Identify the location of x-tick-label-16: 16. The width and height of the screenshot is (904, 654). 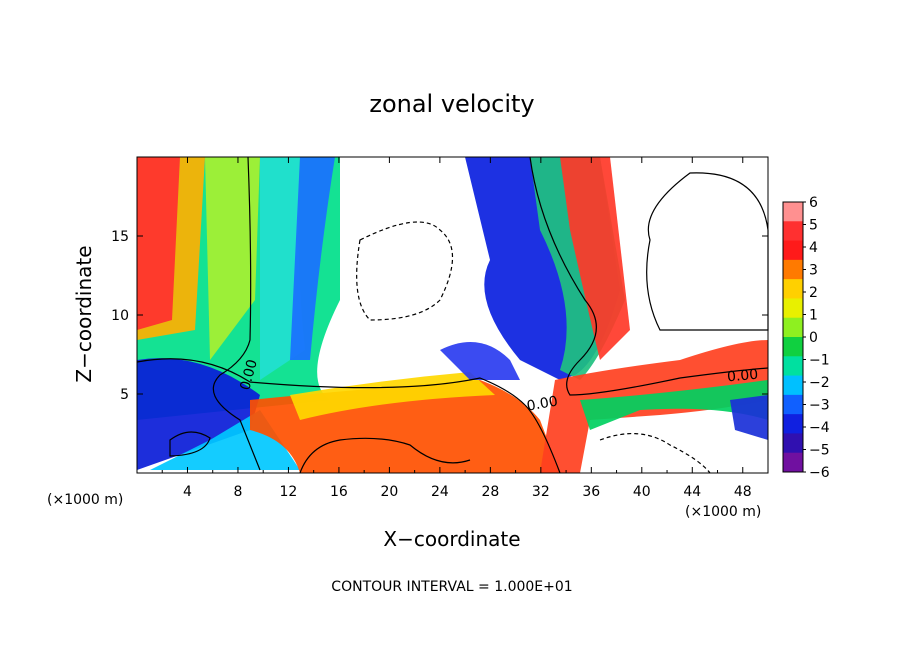
(339, 492).